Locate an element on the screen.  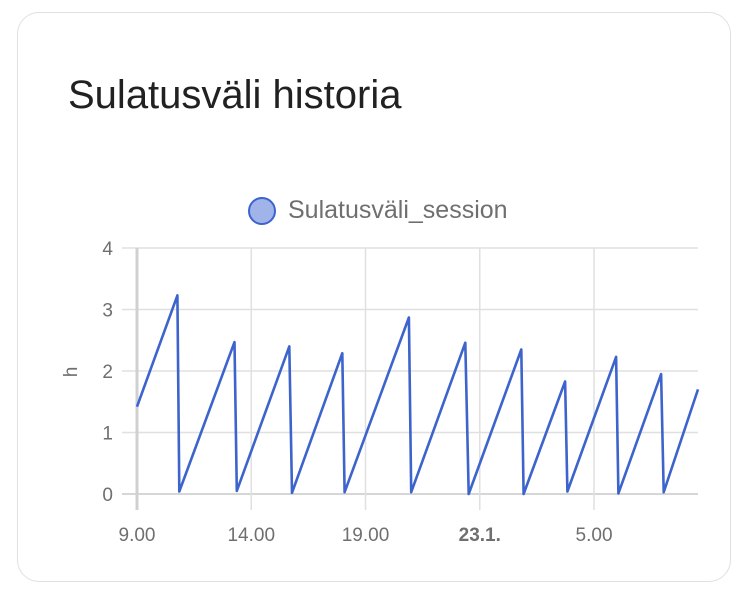
legend-item: Sulatusväli_session is located at coordinates (378, 210).